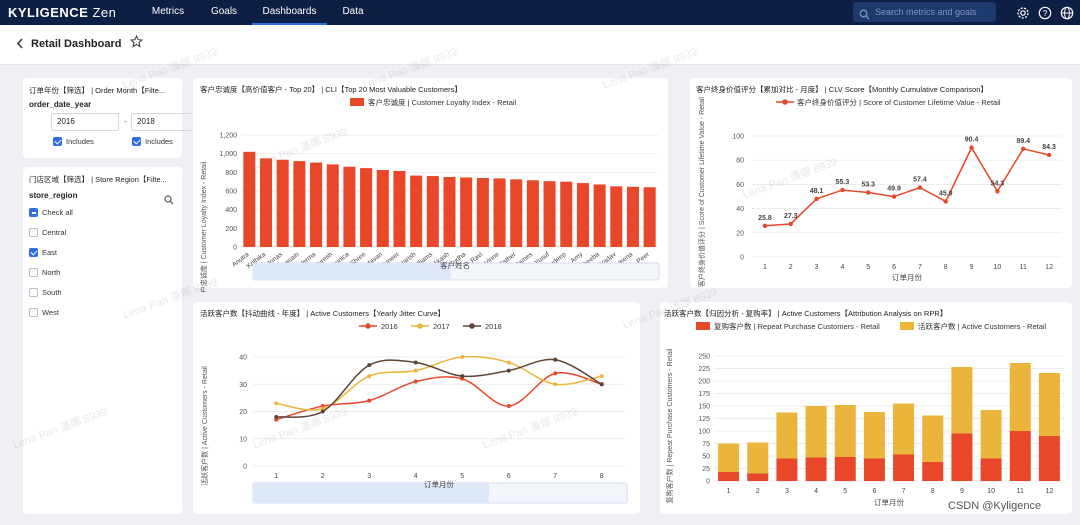 The image size is (1080, 525). Describe the element at coordinates (57, 212) in the screenshot. I see `option-label: Check all` at that location.